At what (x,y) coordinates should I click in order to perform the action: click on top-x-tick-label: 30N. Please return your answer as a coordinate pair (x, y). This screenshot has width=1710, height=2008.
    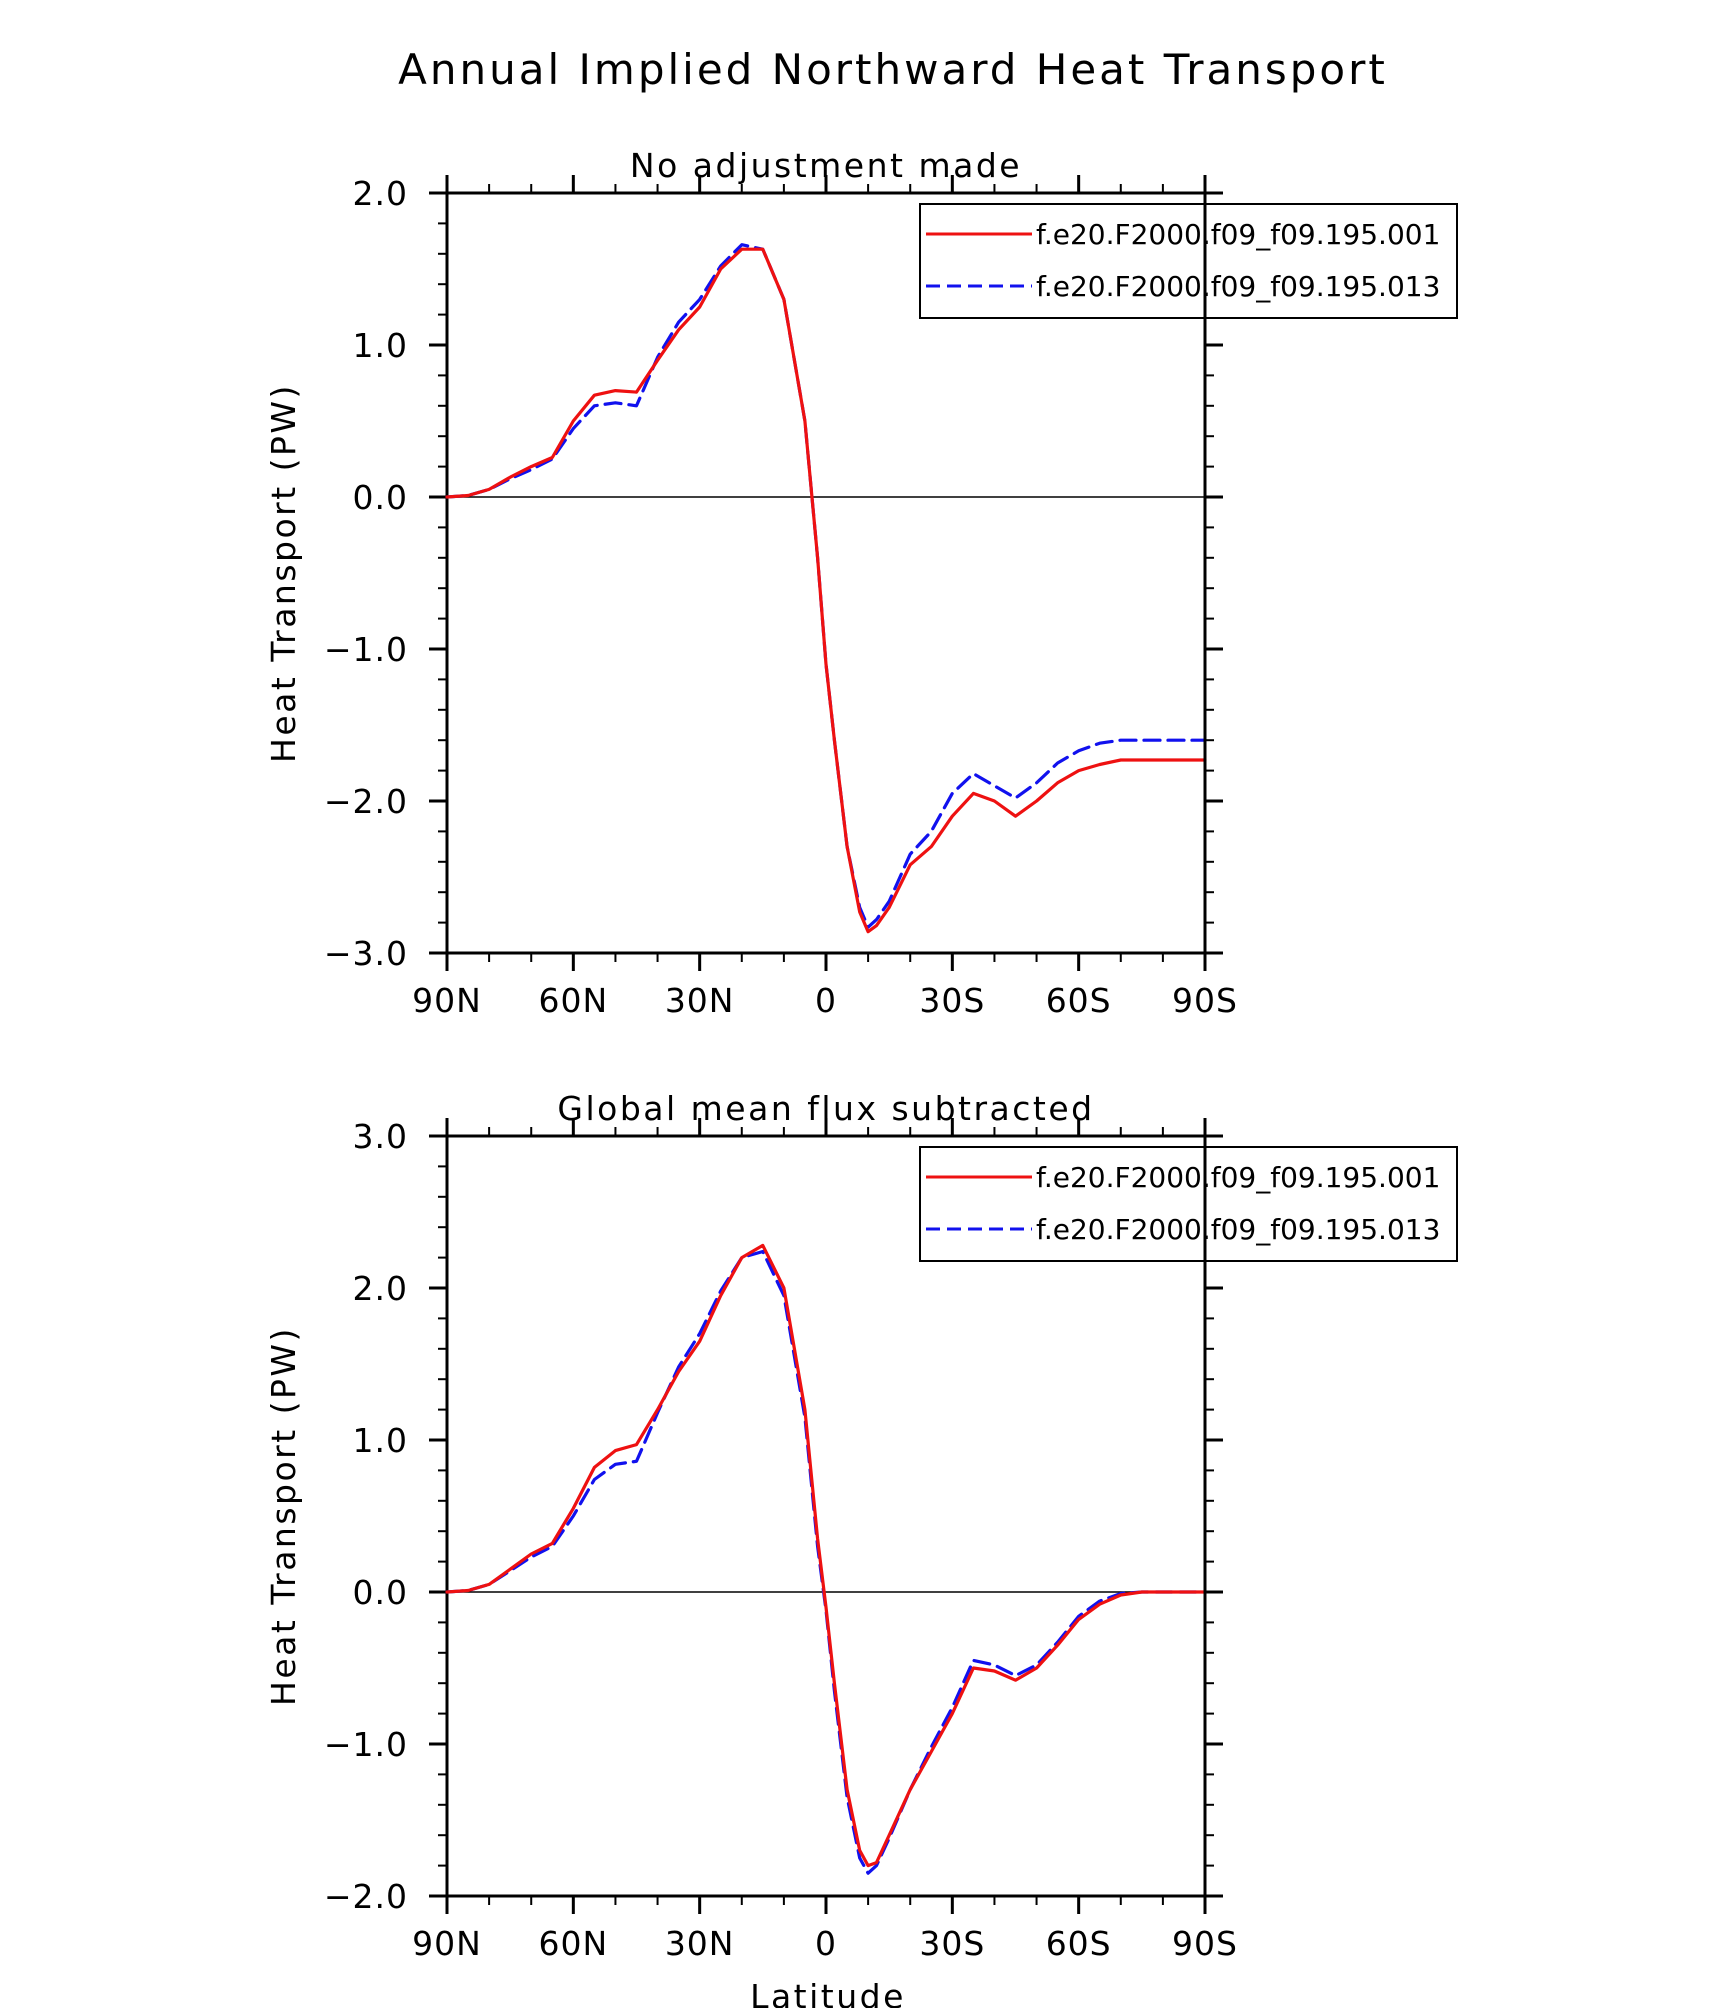
    Looking at the image, I should click on (700, 1000).